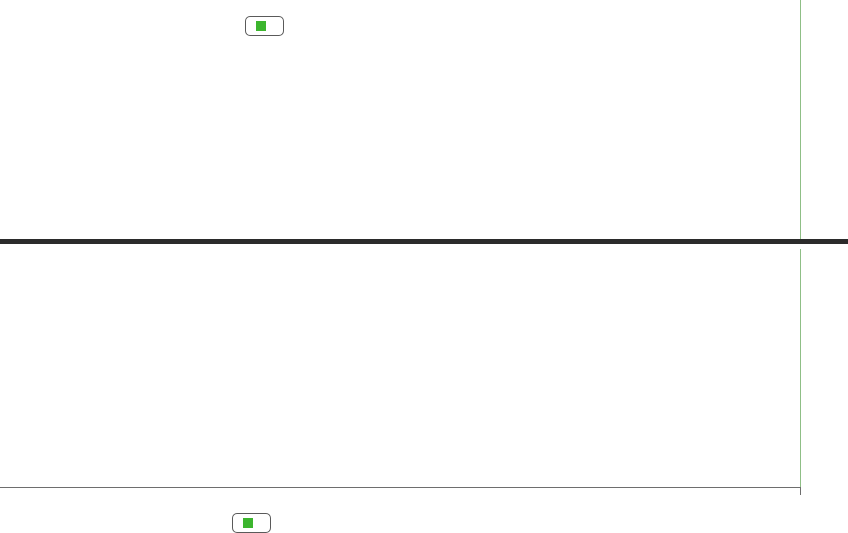 The image size is (848, 533). I want to click on x-axis-line, so click(400, 487).